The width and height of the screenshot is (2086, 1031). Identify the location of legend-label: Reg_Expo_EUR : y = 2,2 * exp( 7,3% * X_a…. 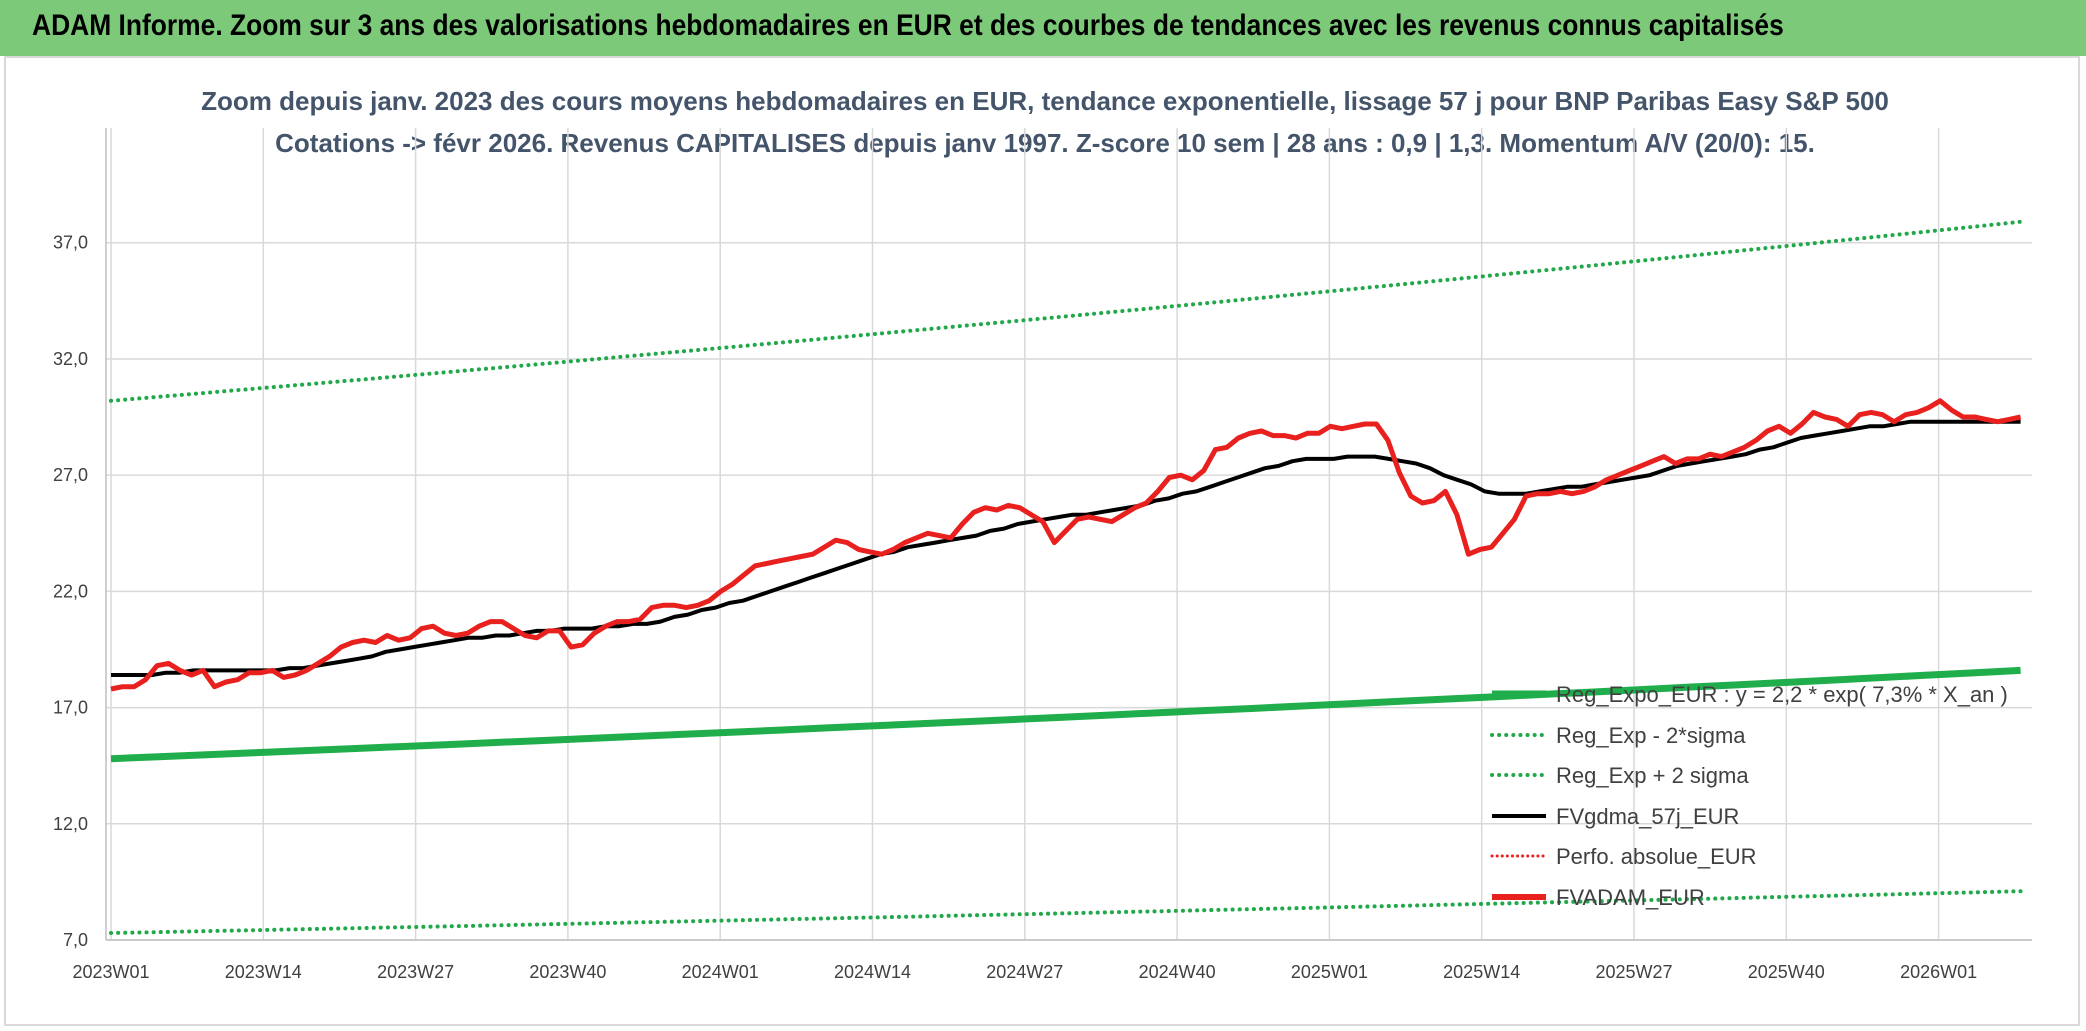
(1782, 694).